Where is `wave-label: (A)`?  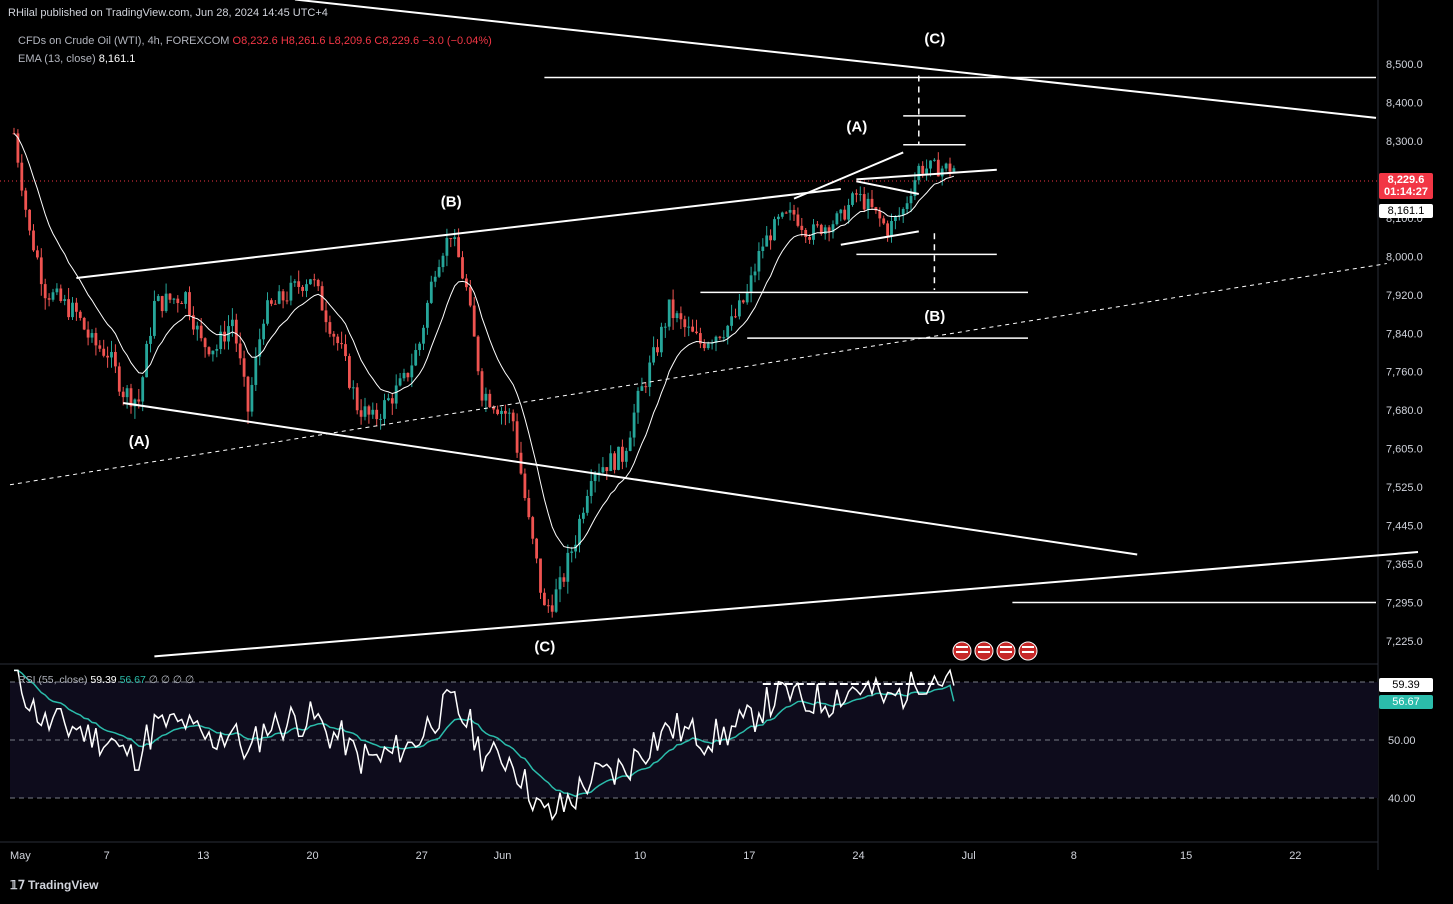
wave-label: (A) is located at coordinates (856, 126).